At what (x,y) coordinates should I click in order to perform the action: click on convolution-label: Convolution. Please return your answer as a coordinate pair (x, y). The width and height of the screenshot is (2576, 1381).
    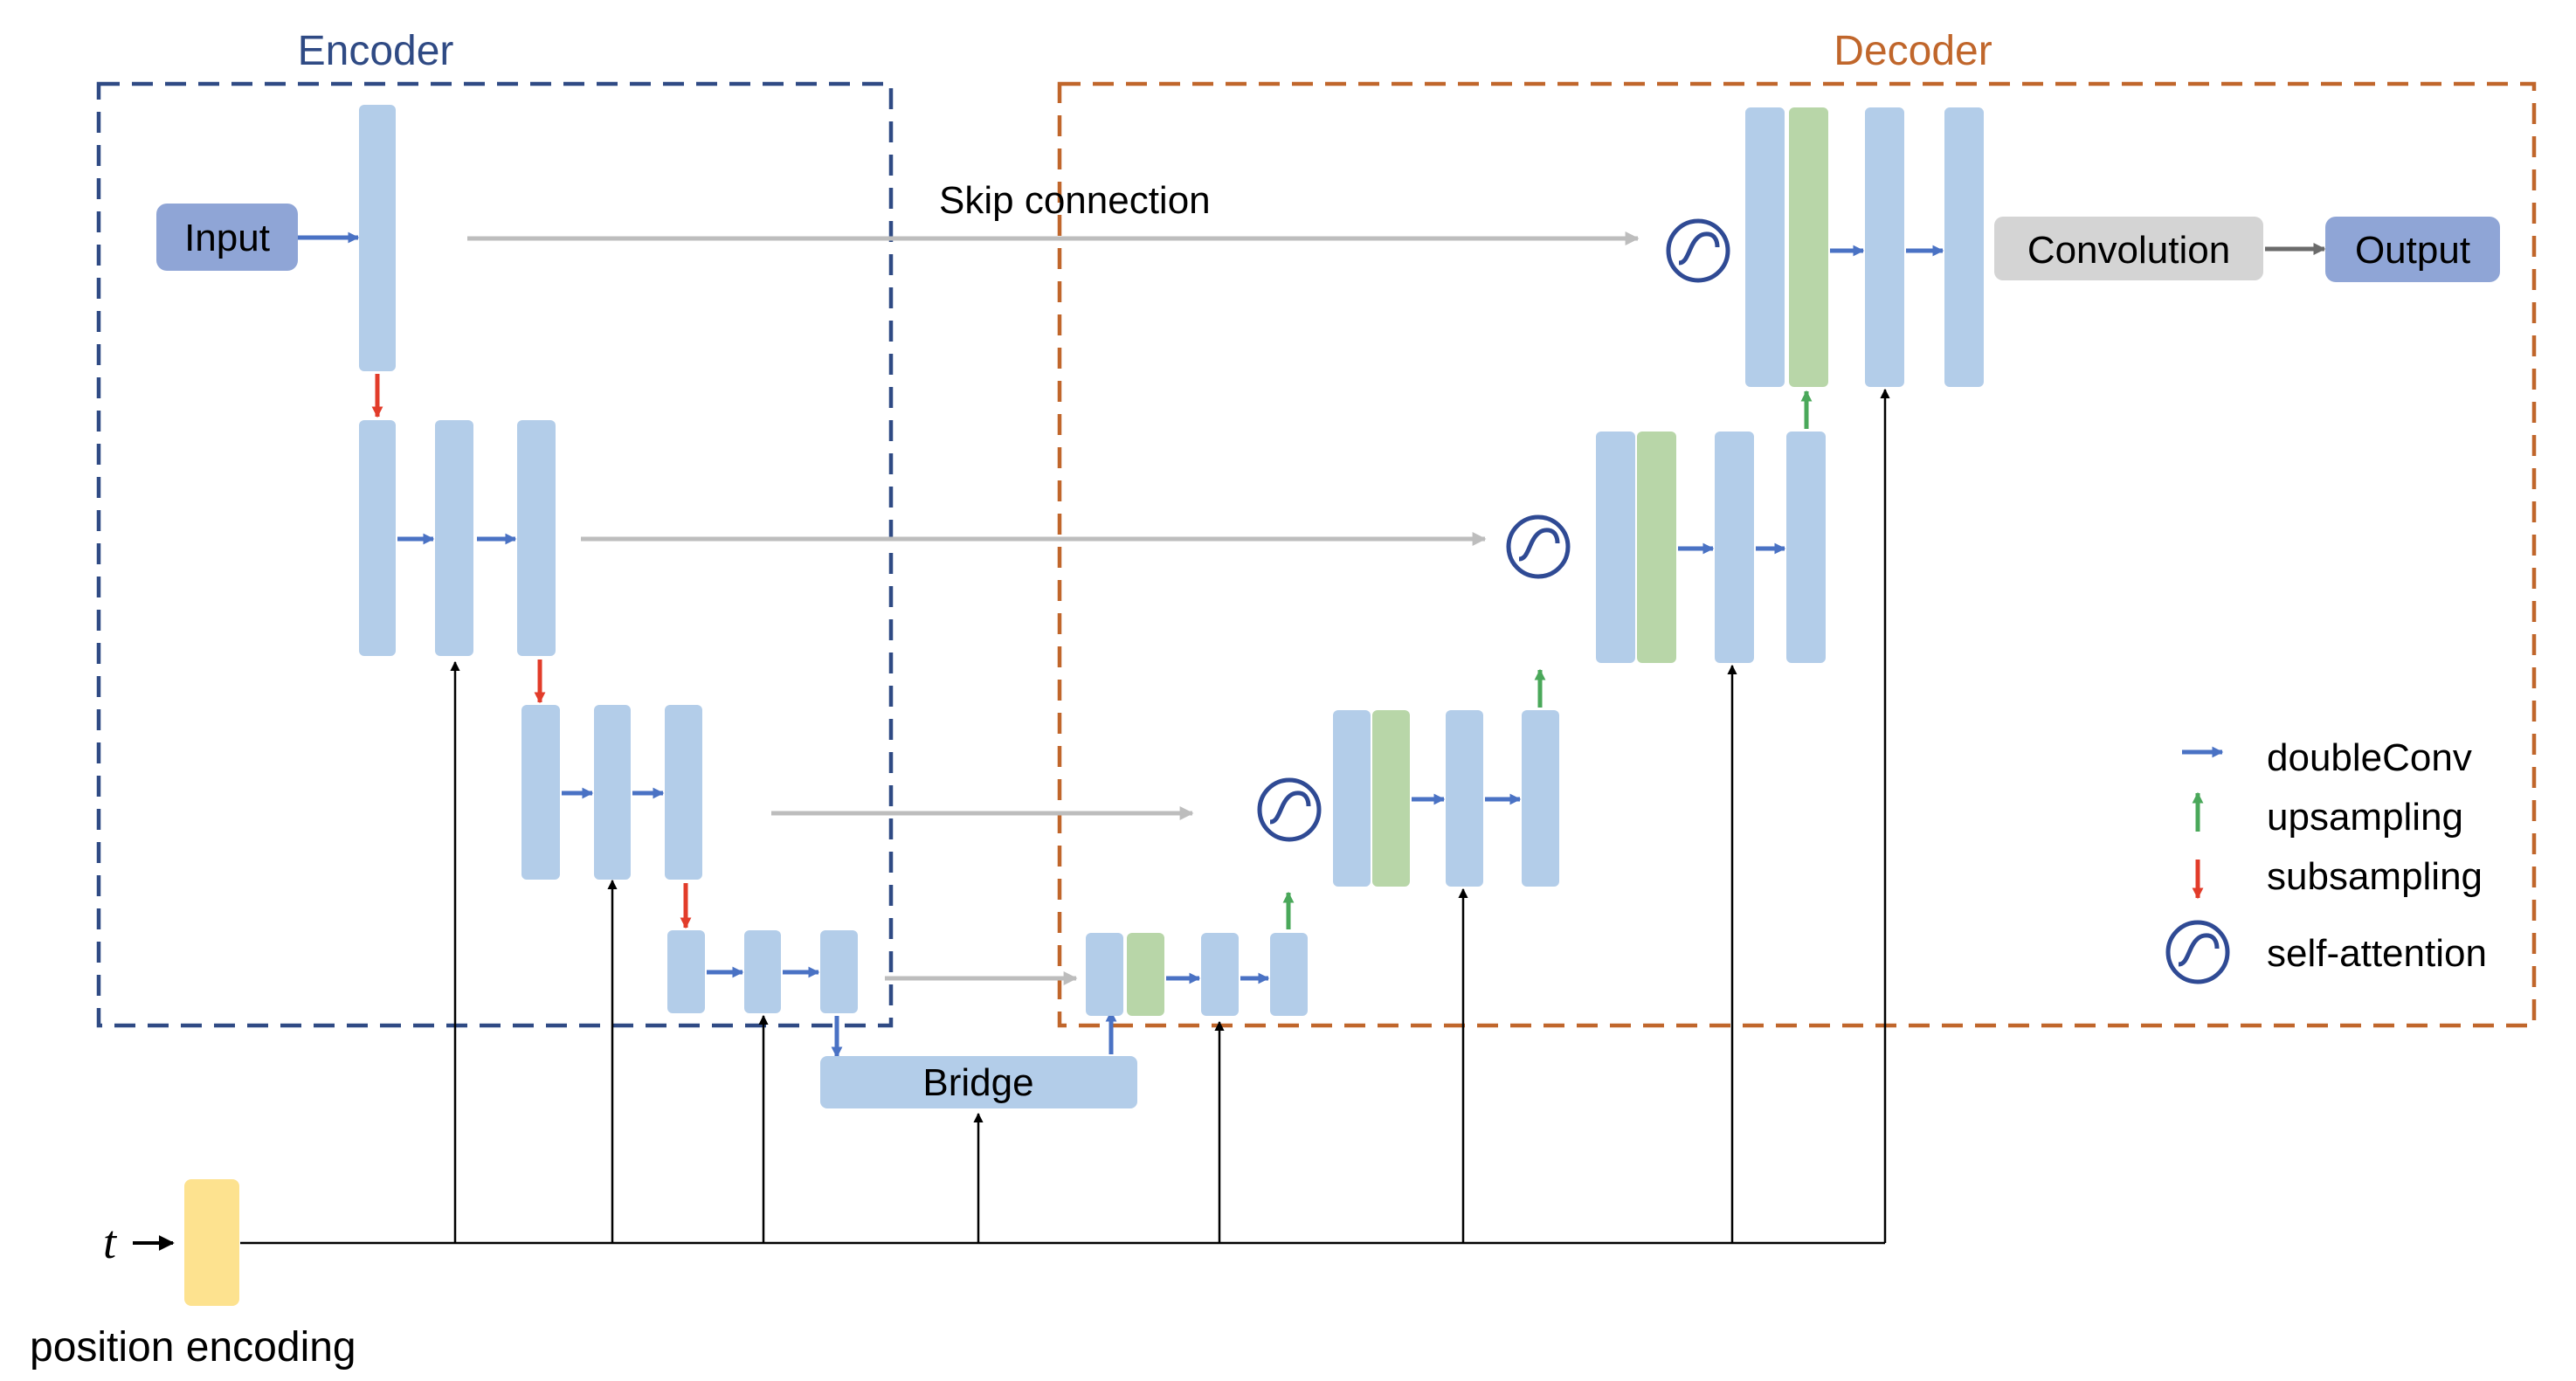
    Looking at the image, I should click on (2128, 251).